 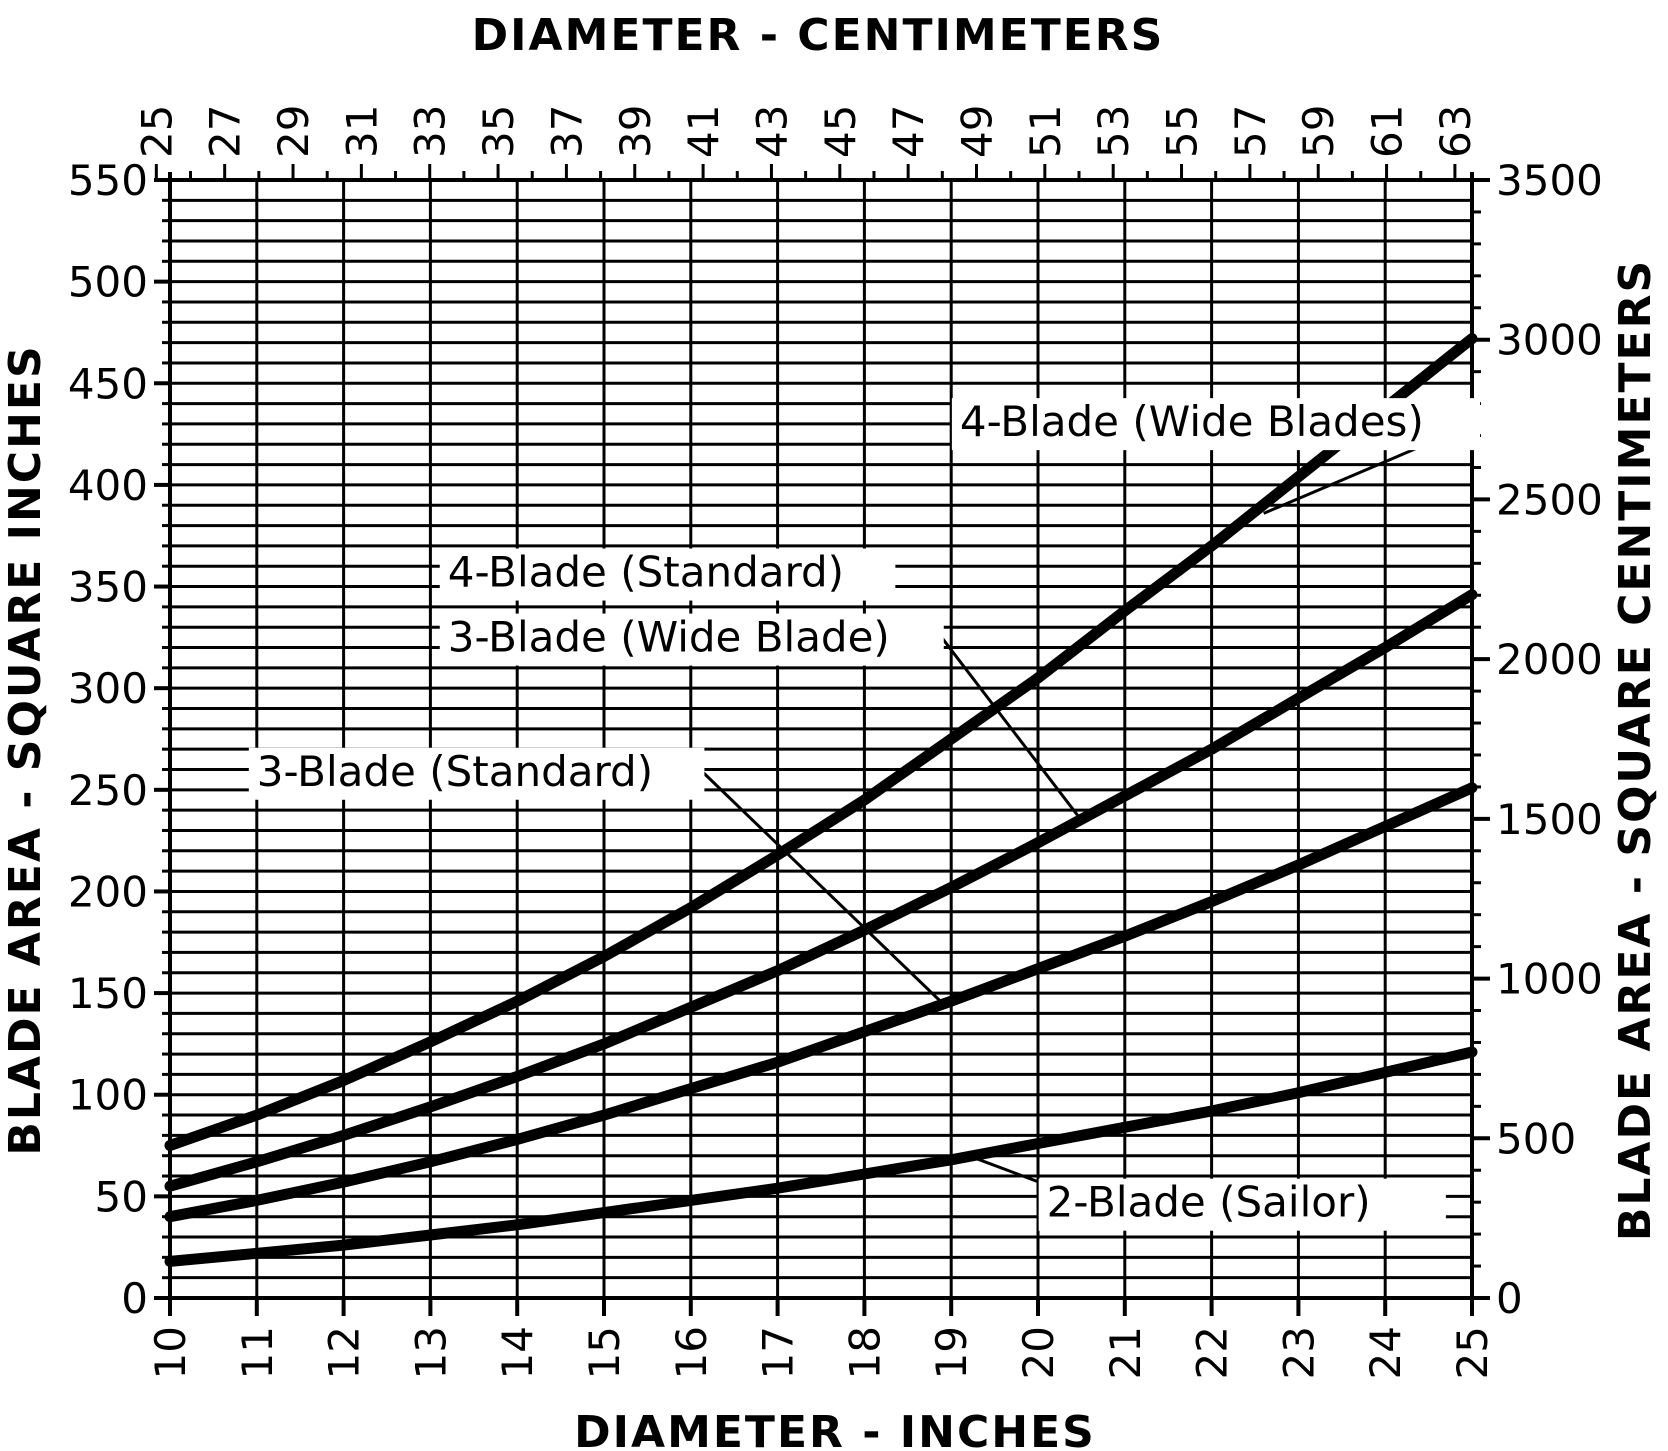 What do you see at coordinates (1549, 340) in the screenshot?
I see `y2-tick-label: 3000` at bounding box center [1549, 340].